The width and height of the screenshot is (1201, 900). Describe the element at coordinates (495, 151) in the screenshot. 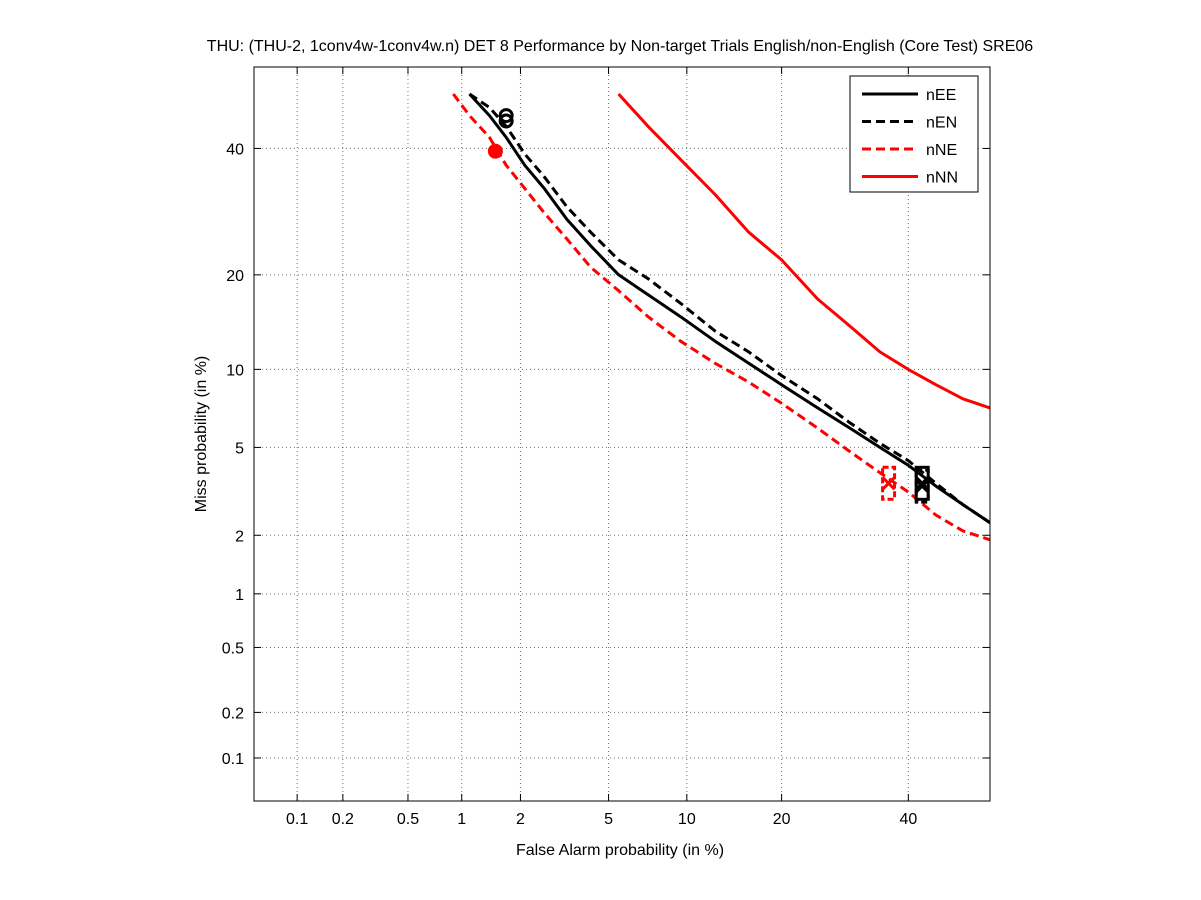

I see `dcf-marker-nne` at that location.